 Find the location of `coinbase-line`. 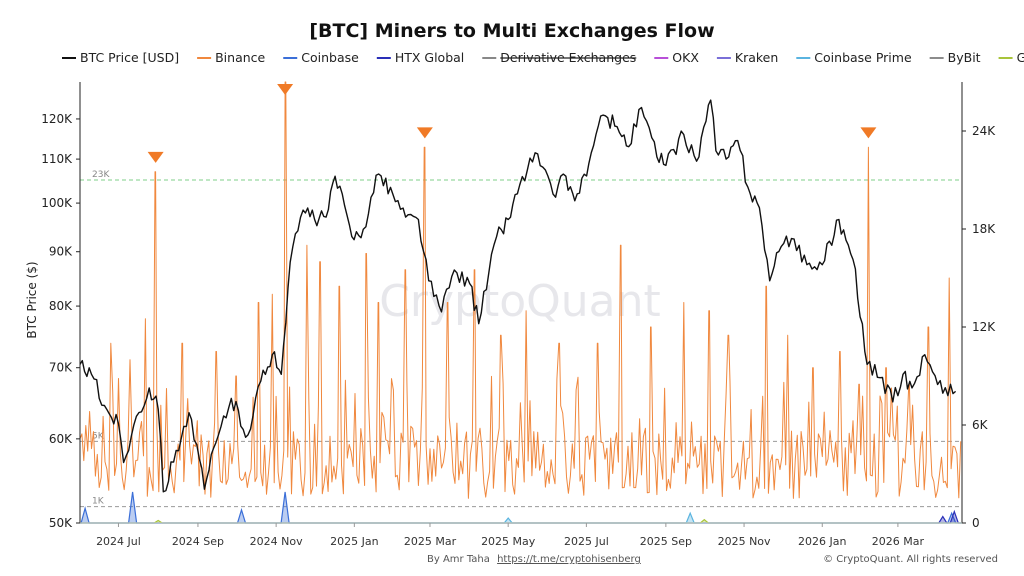

coinbase-line is located at coordinates (521, 507).